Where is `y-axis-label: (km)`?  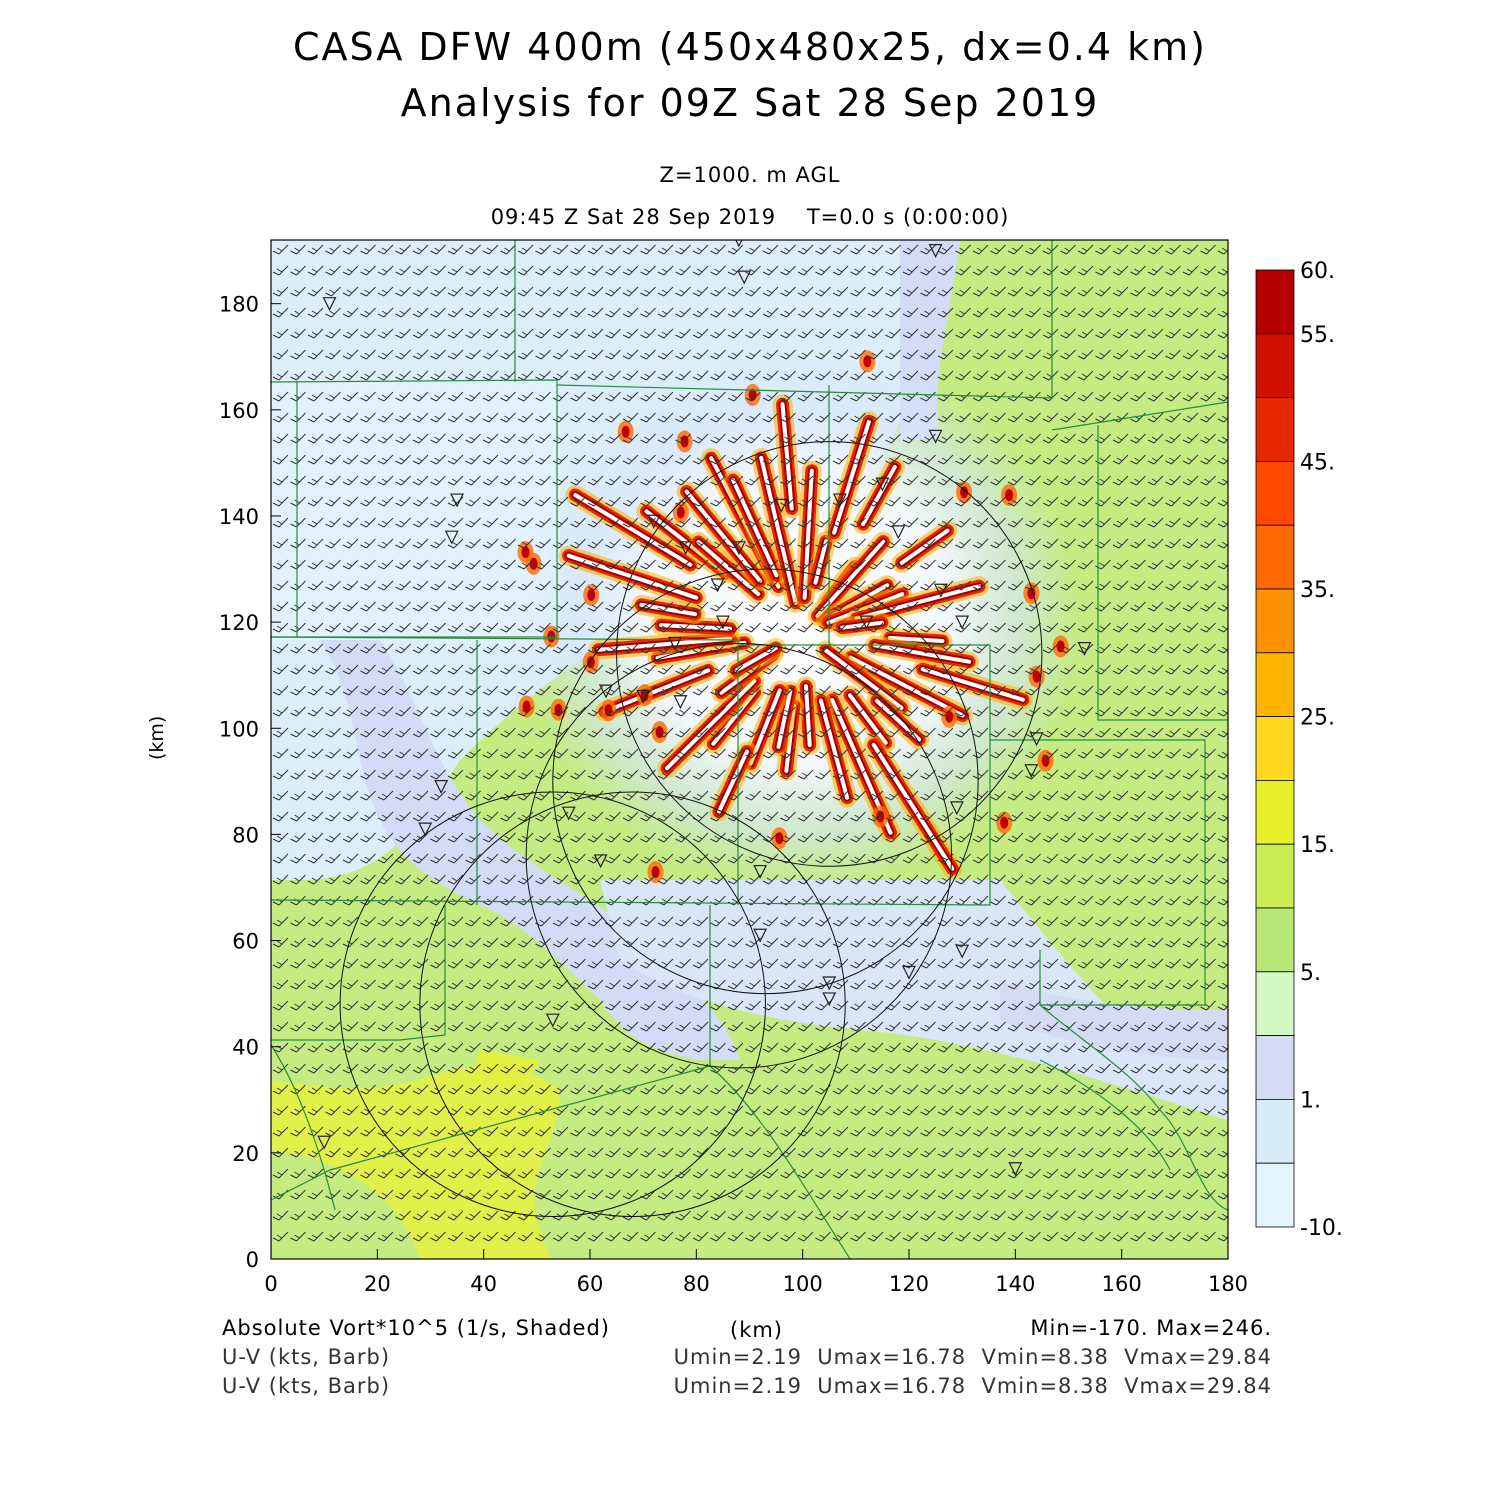
y-axis-label: (km) is located at coordinates (157, 737).